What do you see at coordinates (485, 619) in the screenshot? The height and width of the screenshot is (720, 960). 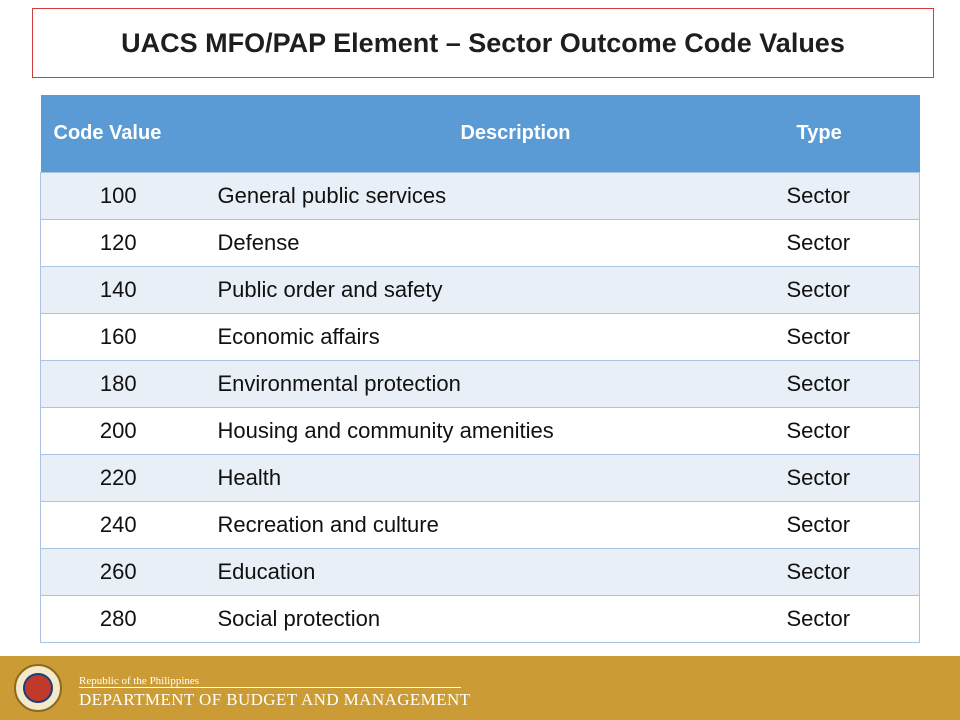 I see `cell-description: Social protection` at bounding box center [485, 619].